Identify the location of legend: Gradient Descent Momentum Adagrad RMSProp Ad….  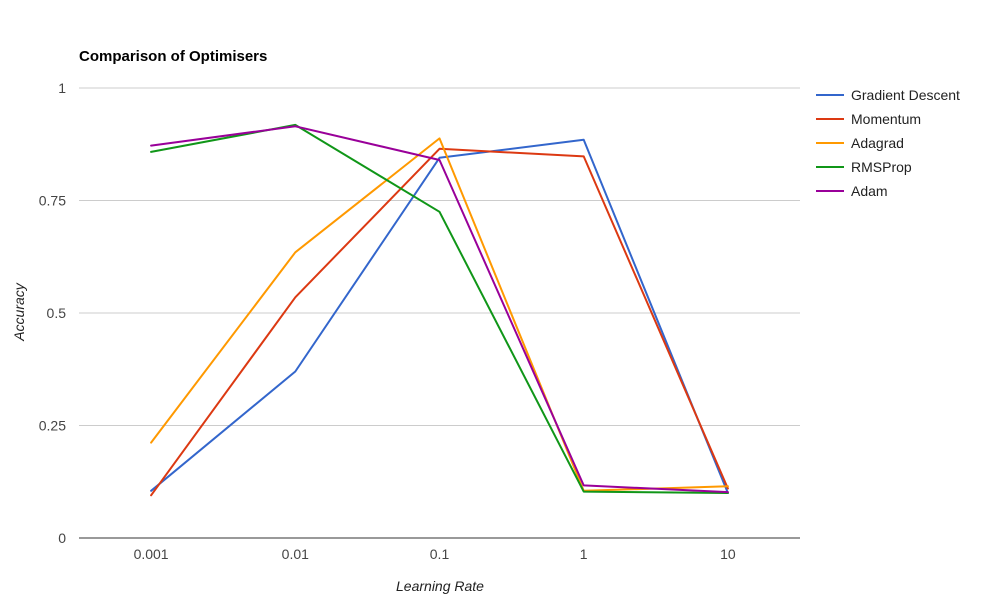
(888, 143).